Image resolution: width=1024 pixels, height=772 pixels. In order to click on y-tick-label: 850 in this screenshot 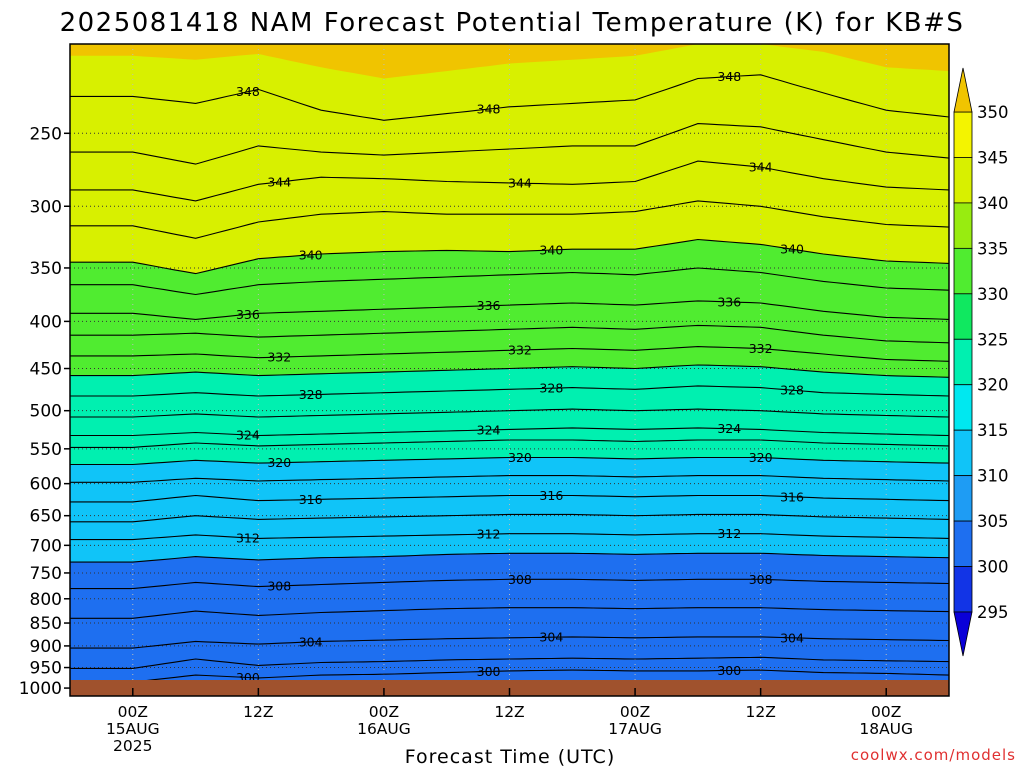, I will do `click(46, 624)`.